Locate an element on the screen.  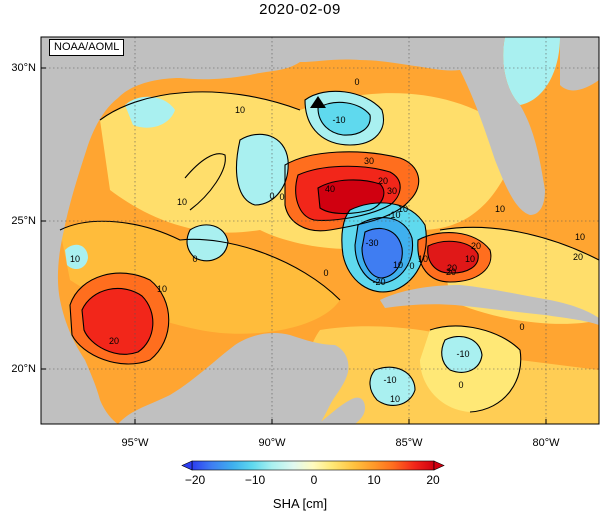
lon-label-90w: 90°W is located at coordinates (272, 443).